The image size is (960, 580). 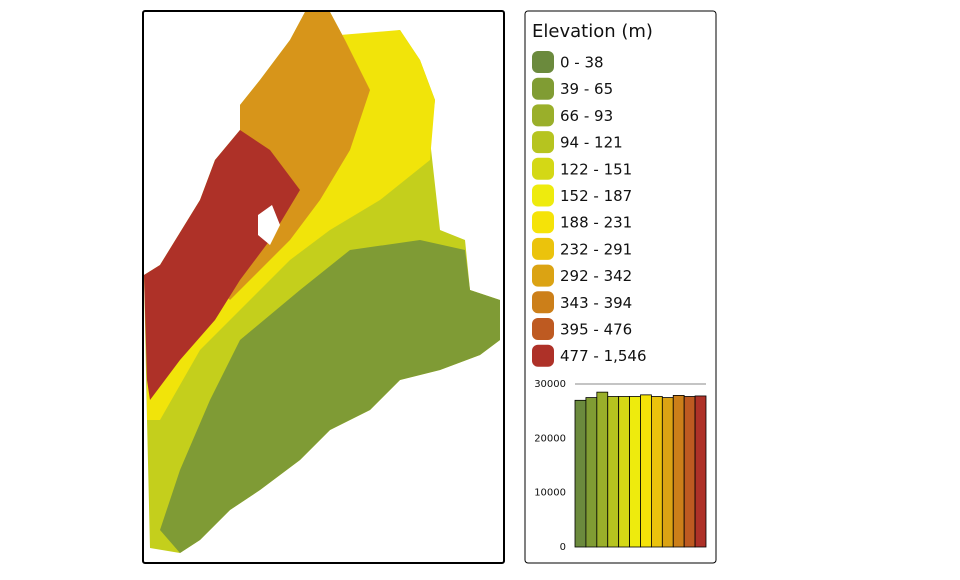 What do you see at coordinates (596, 276) in the screenshot?
I see `legend-label: 292 - 342` at bounding box center [596, 276].